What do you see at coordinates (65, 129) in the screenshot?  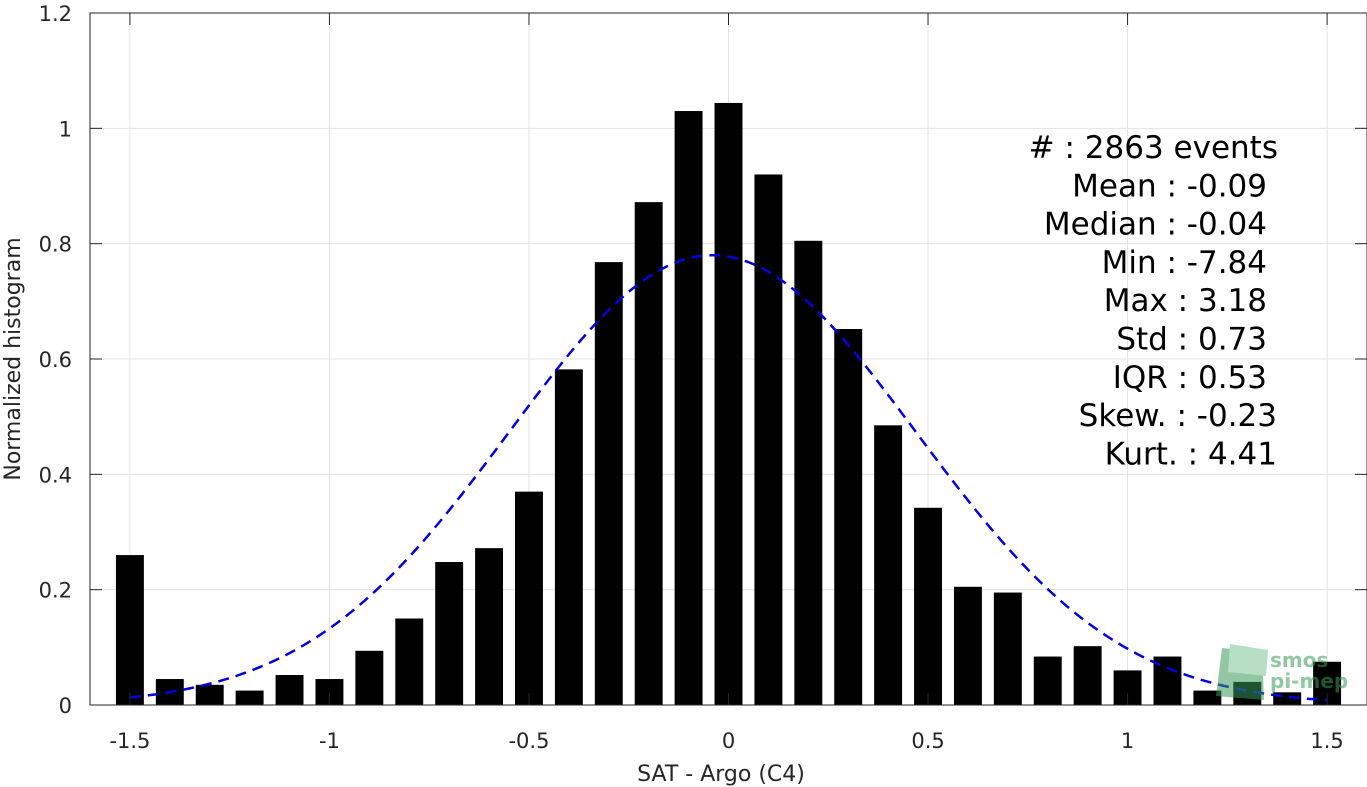 I see `y-tick-label: 1` at bounding box center [65, 129].